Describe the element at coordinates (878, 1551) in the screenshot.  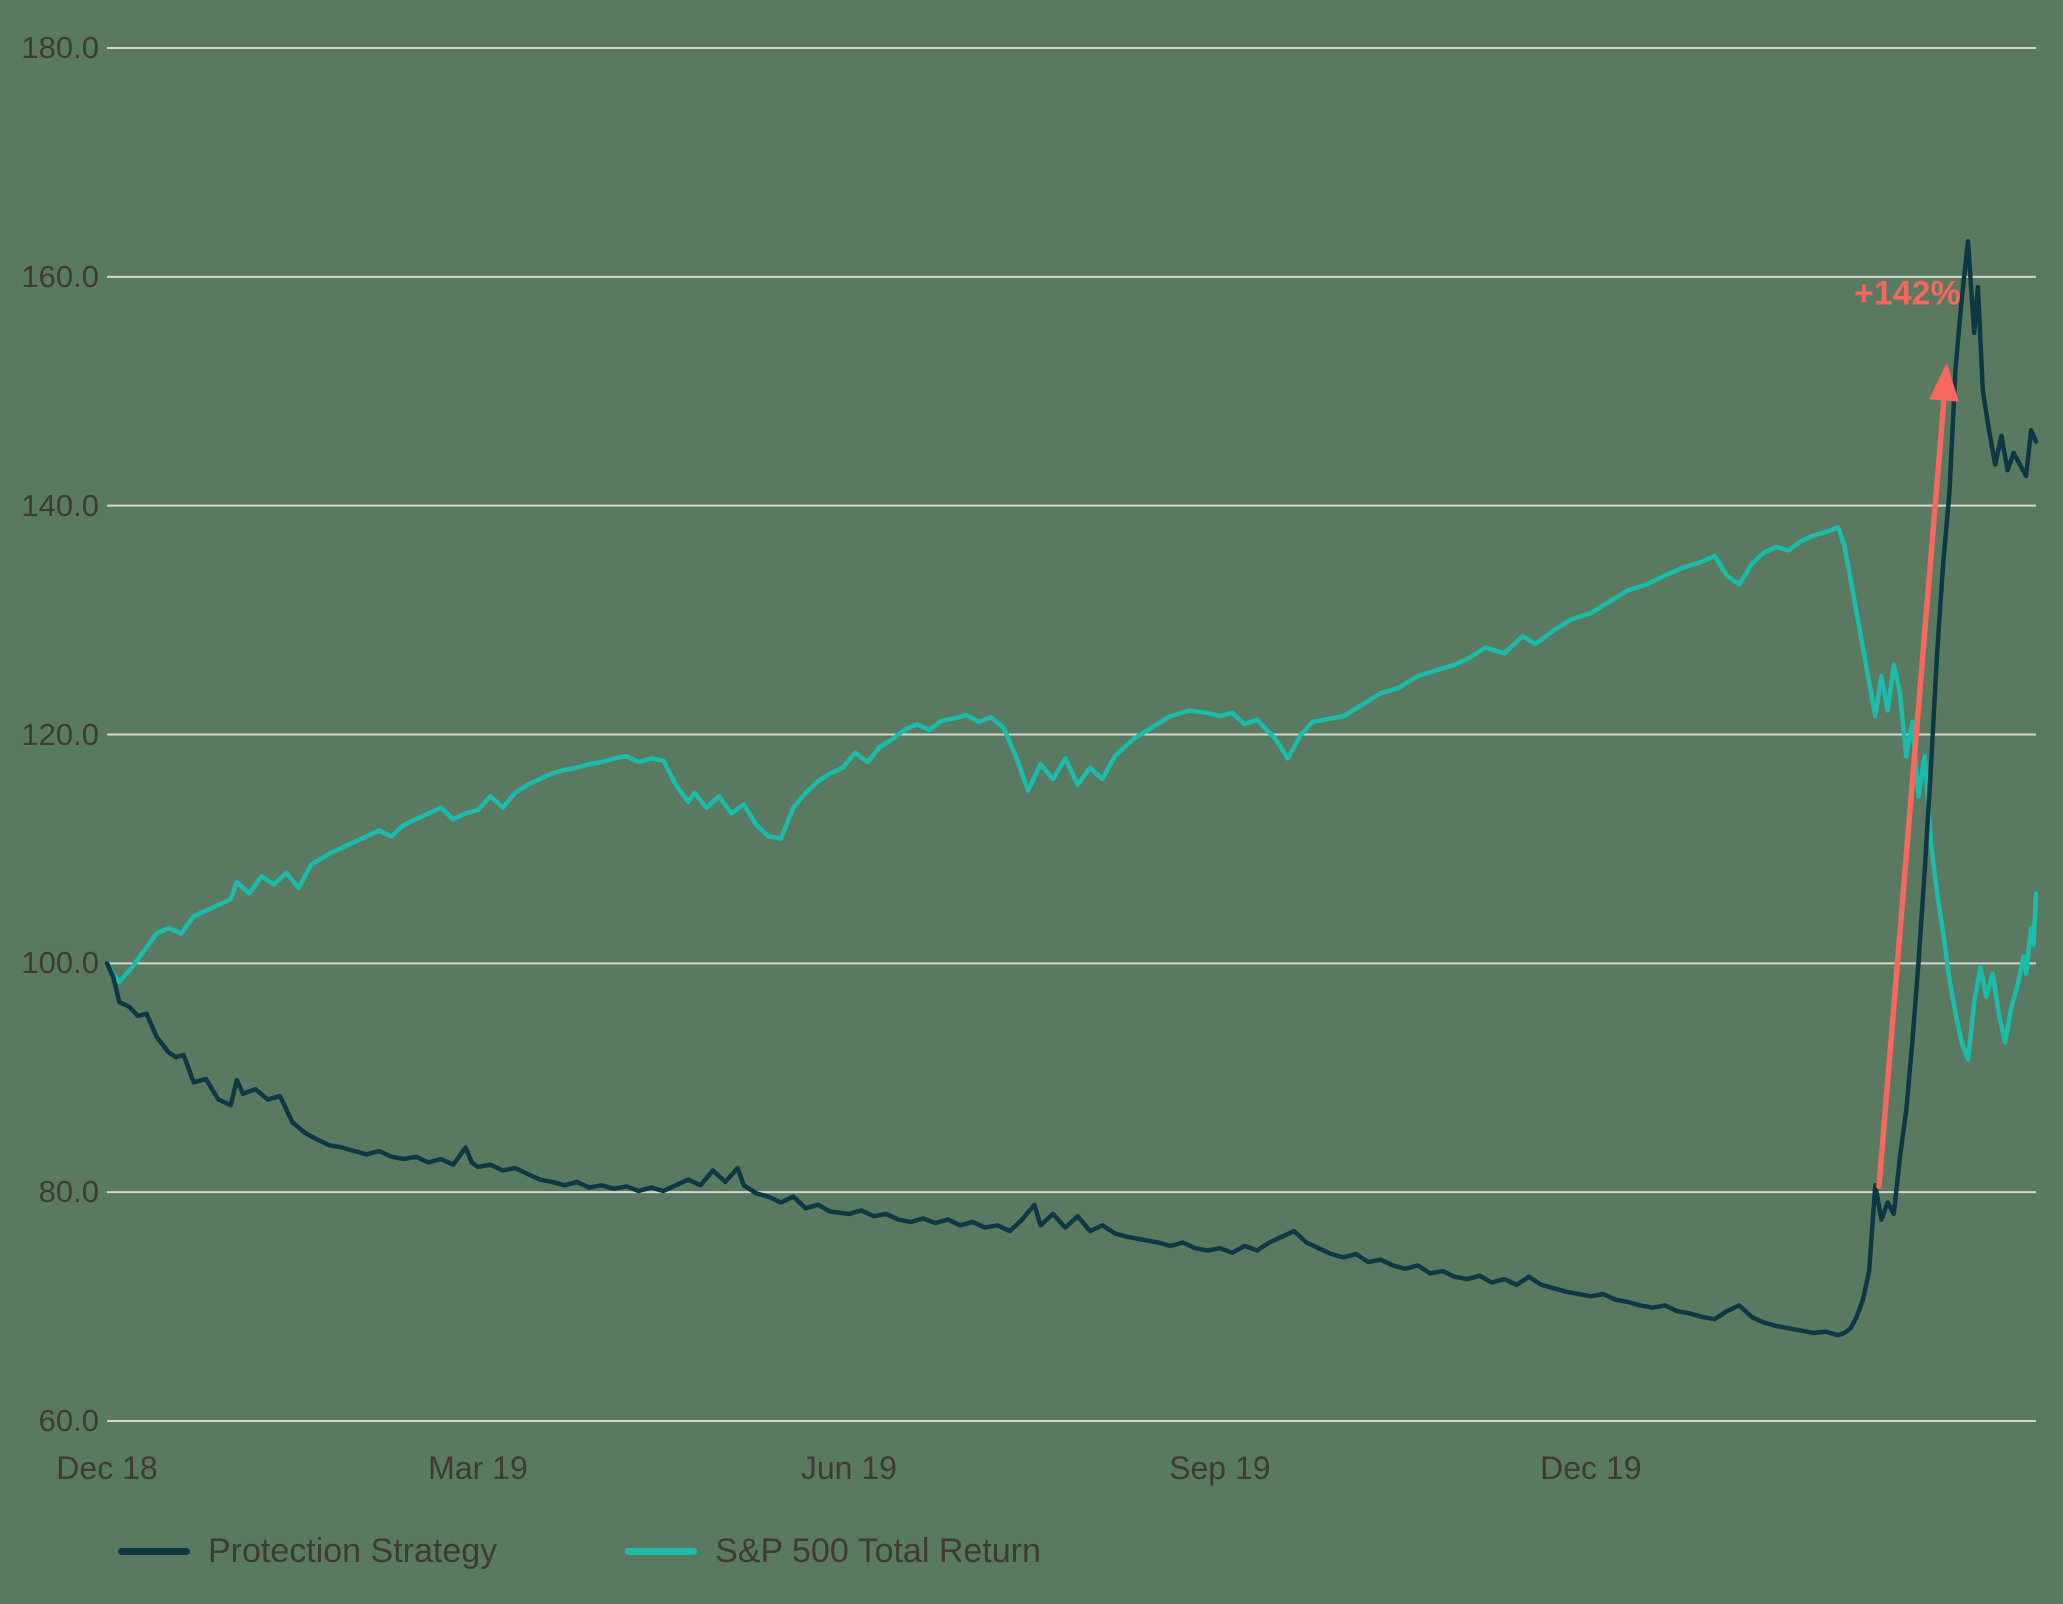
I see `legend-label-sp500-total-return: S&P 500 Total Return` at that location.